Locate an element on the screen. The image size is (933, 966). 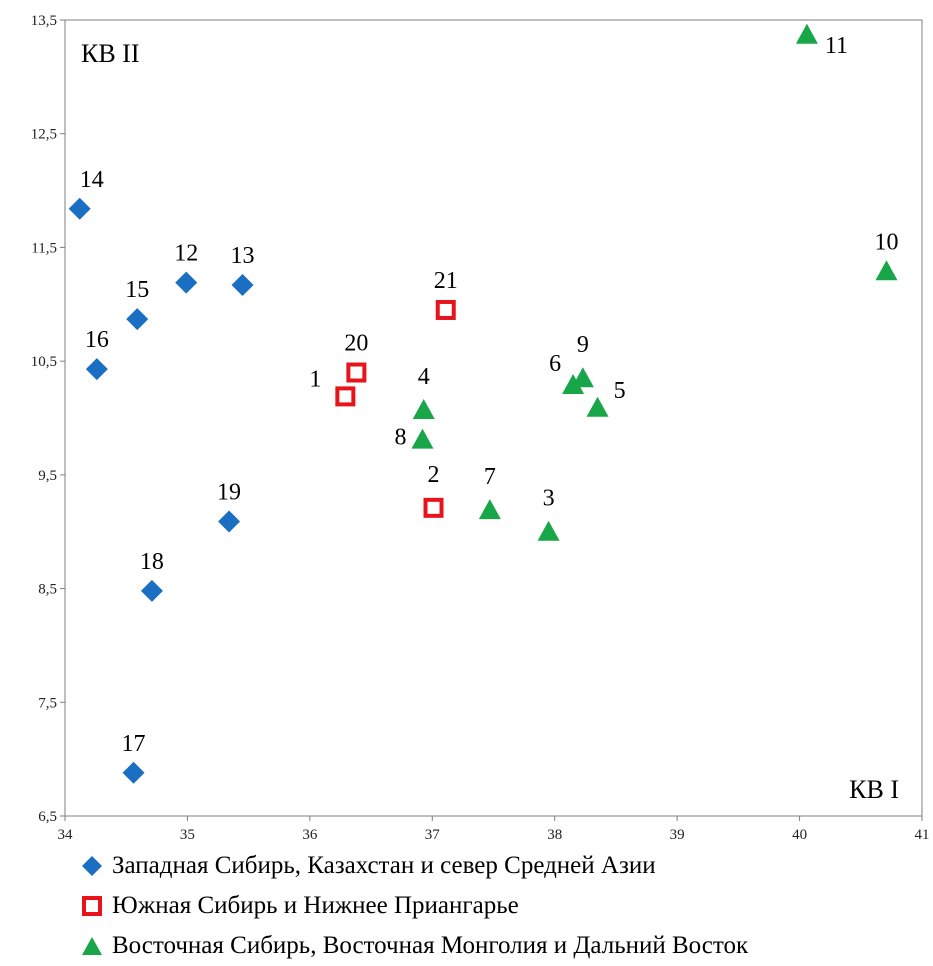
point-label-4: 4 is located at coordinates (424, 377).